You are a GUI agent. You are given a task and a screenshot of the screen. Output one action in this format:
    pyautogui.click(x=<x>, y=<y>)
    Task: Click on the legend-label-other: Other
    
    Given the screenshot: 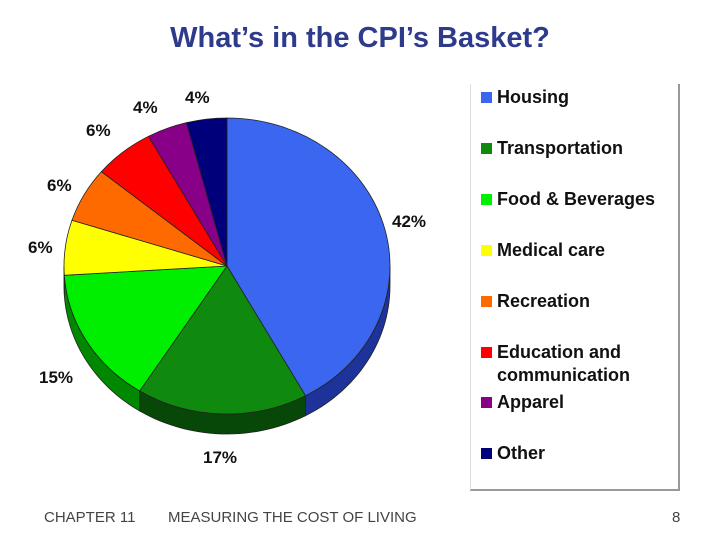 What is the action you would take?
    pyautogui.click(x=521, y=453)
    